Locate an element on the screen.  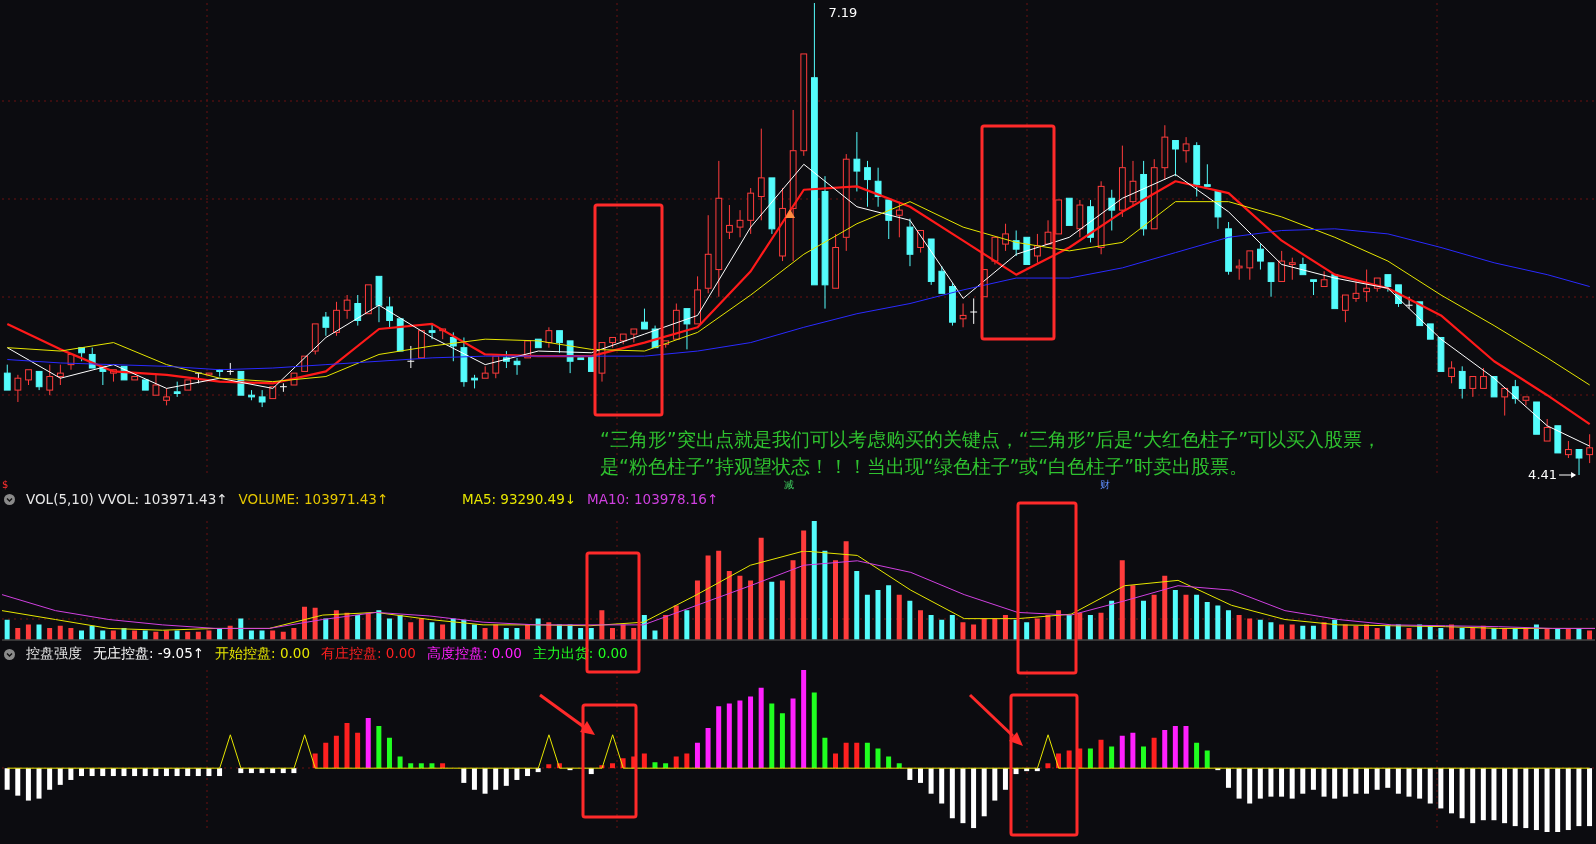
text: MA10: 103978.16↑ is located at coordinates (653, 499).